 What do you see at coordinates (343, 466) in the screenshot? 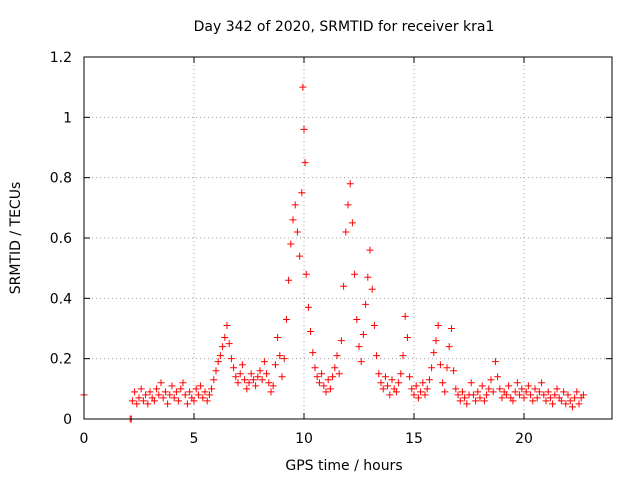
I see `x-axis-label: GPS time / hours` at bounding box center [343, 466].